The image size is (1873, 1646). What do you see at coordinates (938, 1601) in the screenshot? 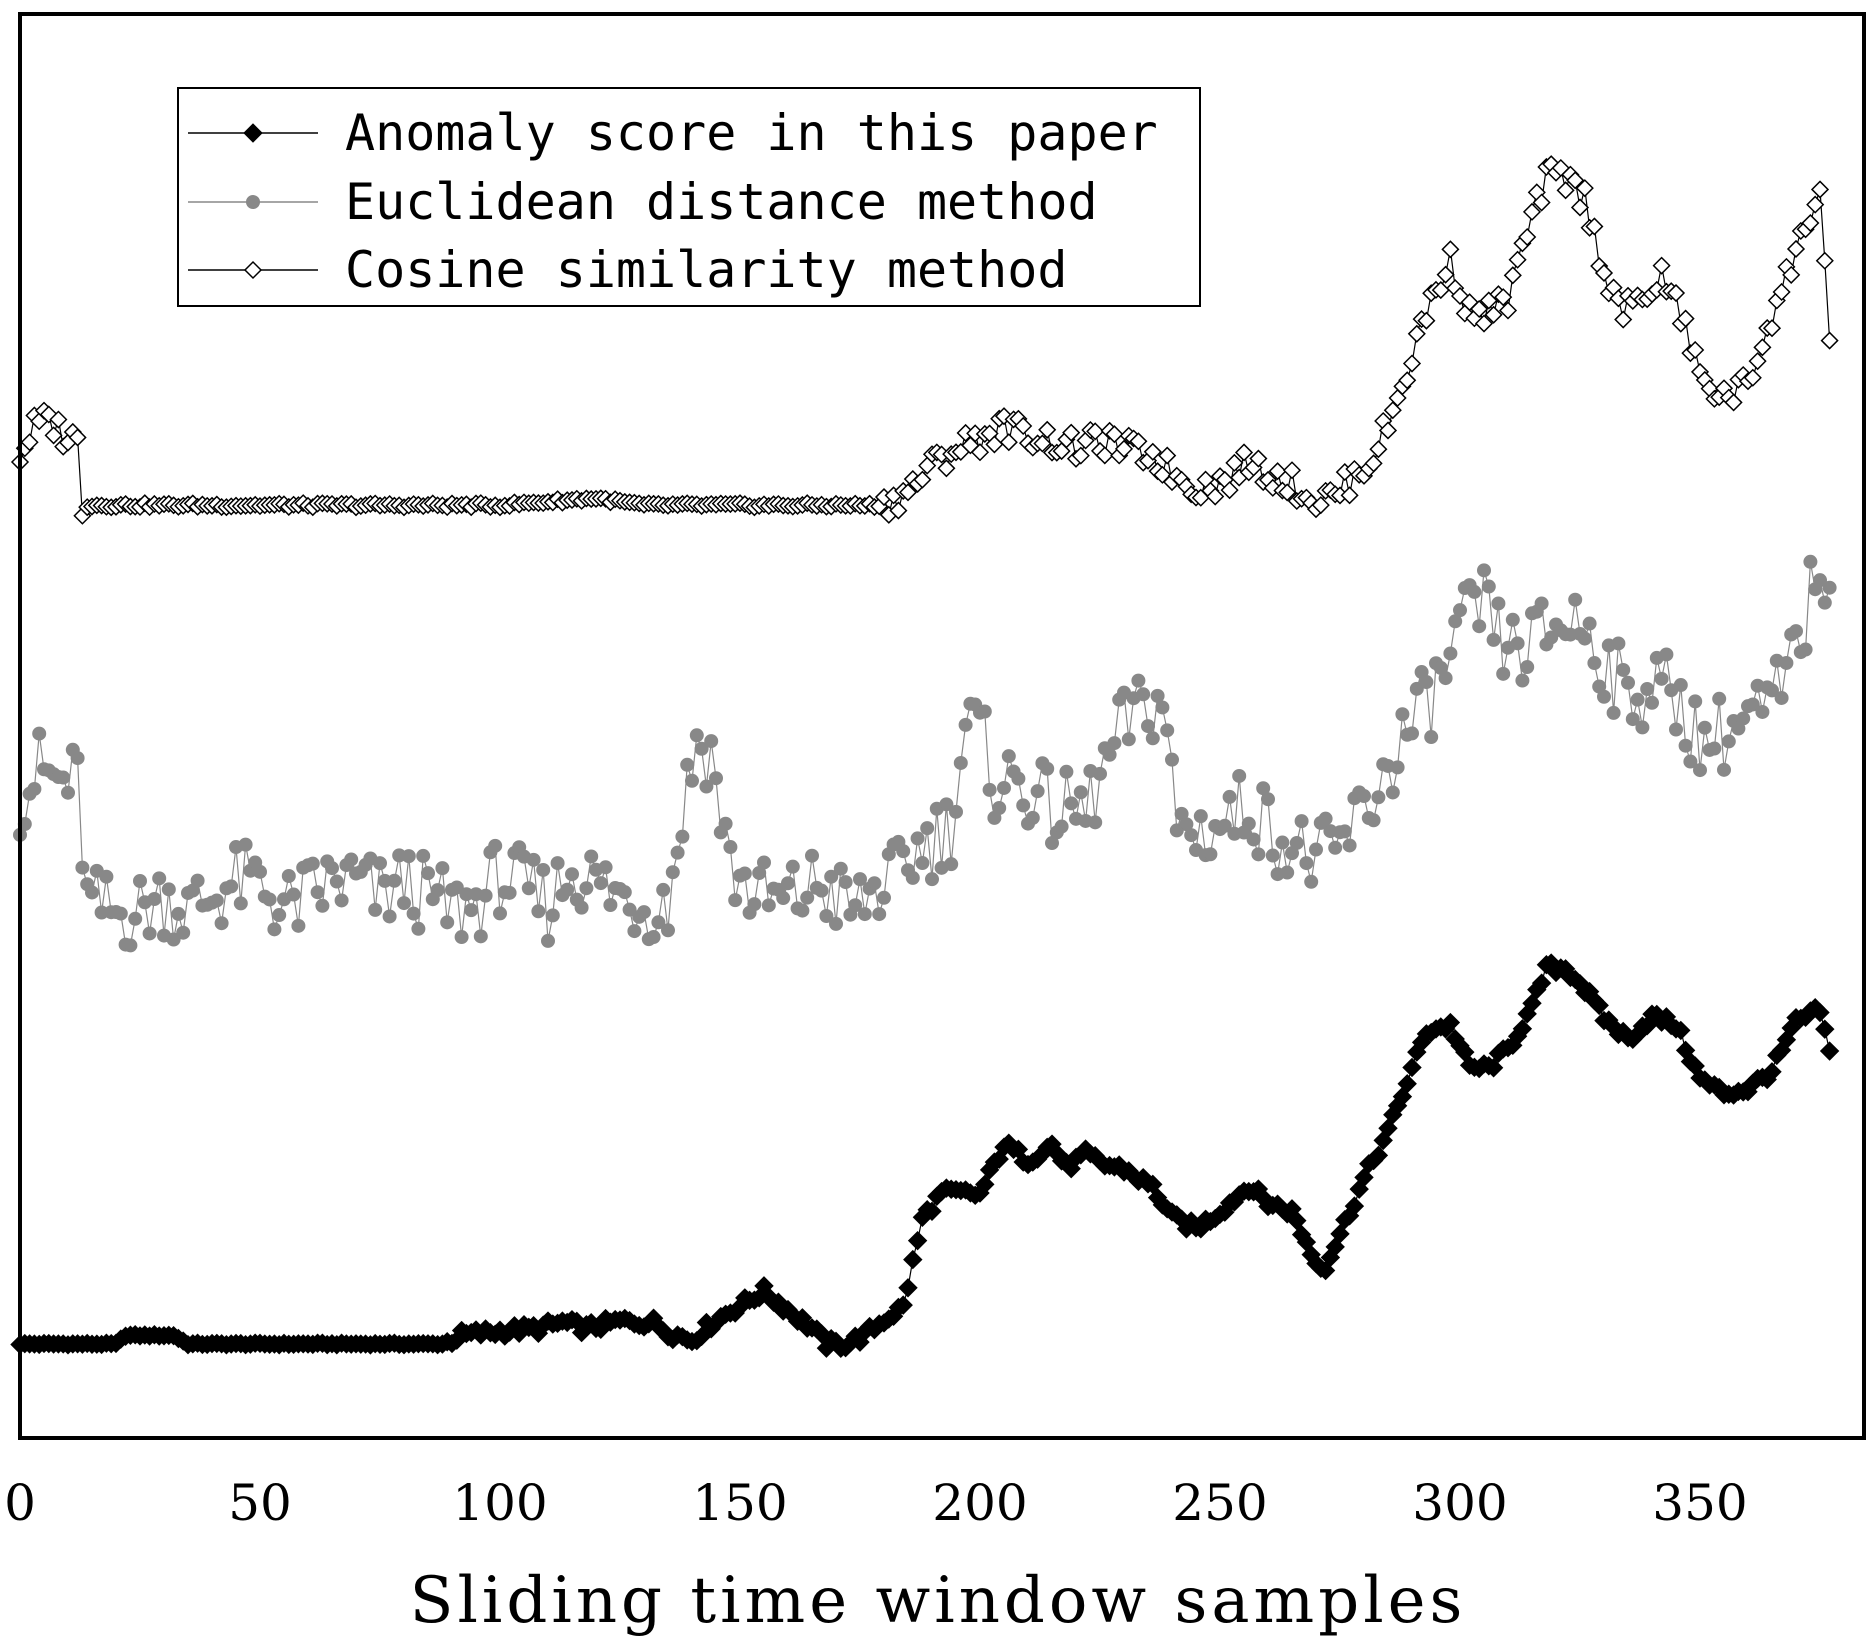
I see `x-axis-title: Sliding time window samples` at bounding box center [938, 1601].